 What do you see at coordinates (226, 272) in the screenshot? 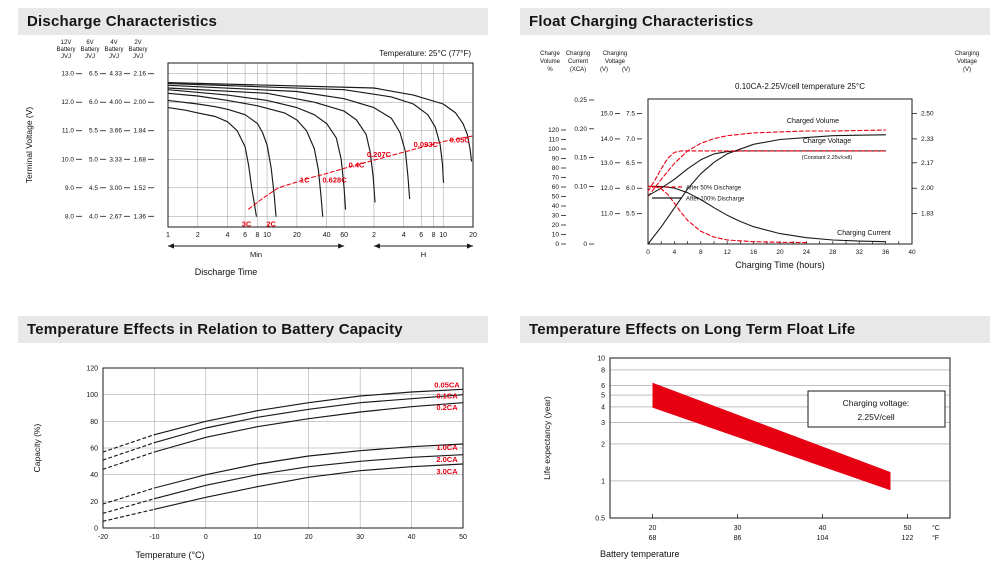
I see `svg-text: Discharge Time` at bounding box center [226, 272].